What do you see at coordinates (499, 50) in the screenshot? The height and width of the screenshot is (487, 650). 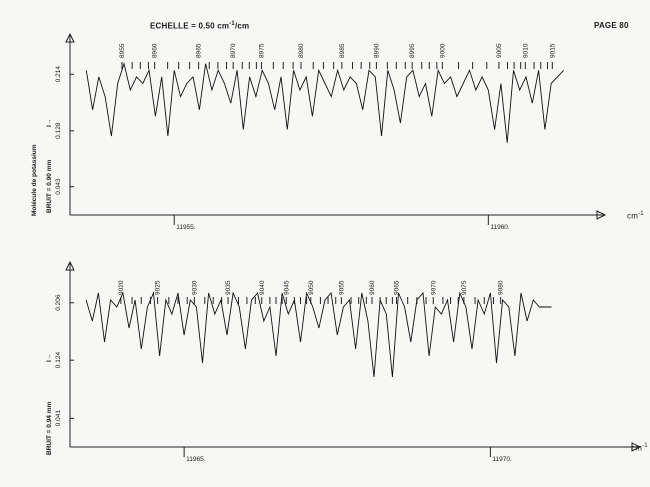 I see `line-number-label: 9005` at bounding box center [499, 50].